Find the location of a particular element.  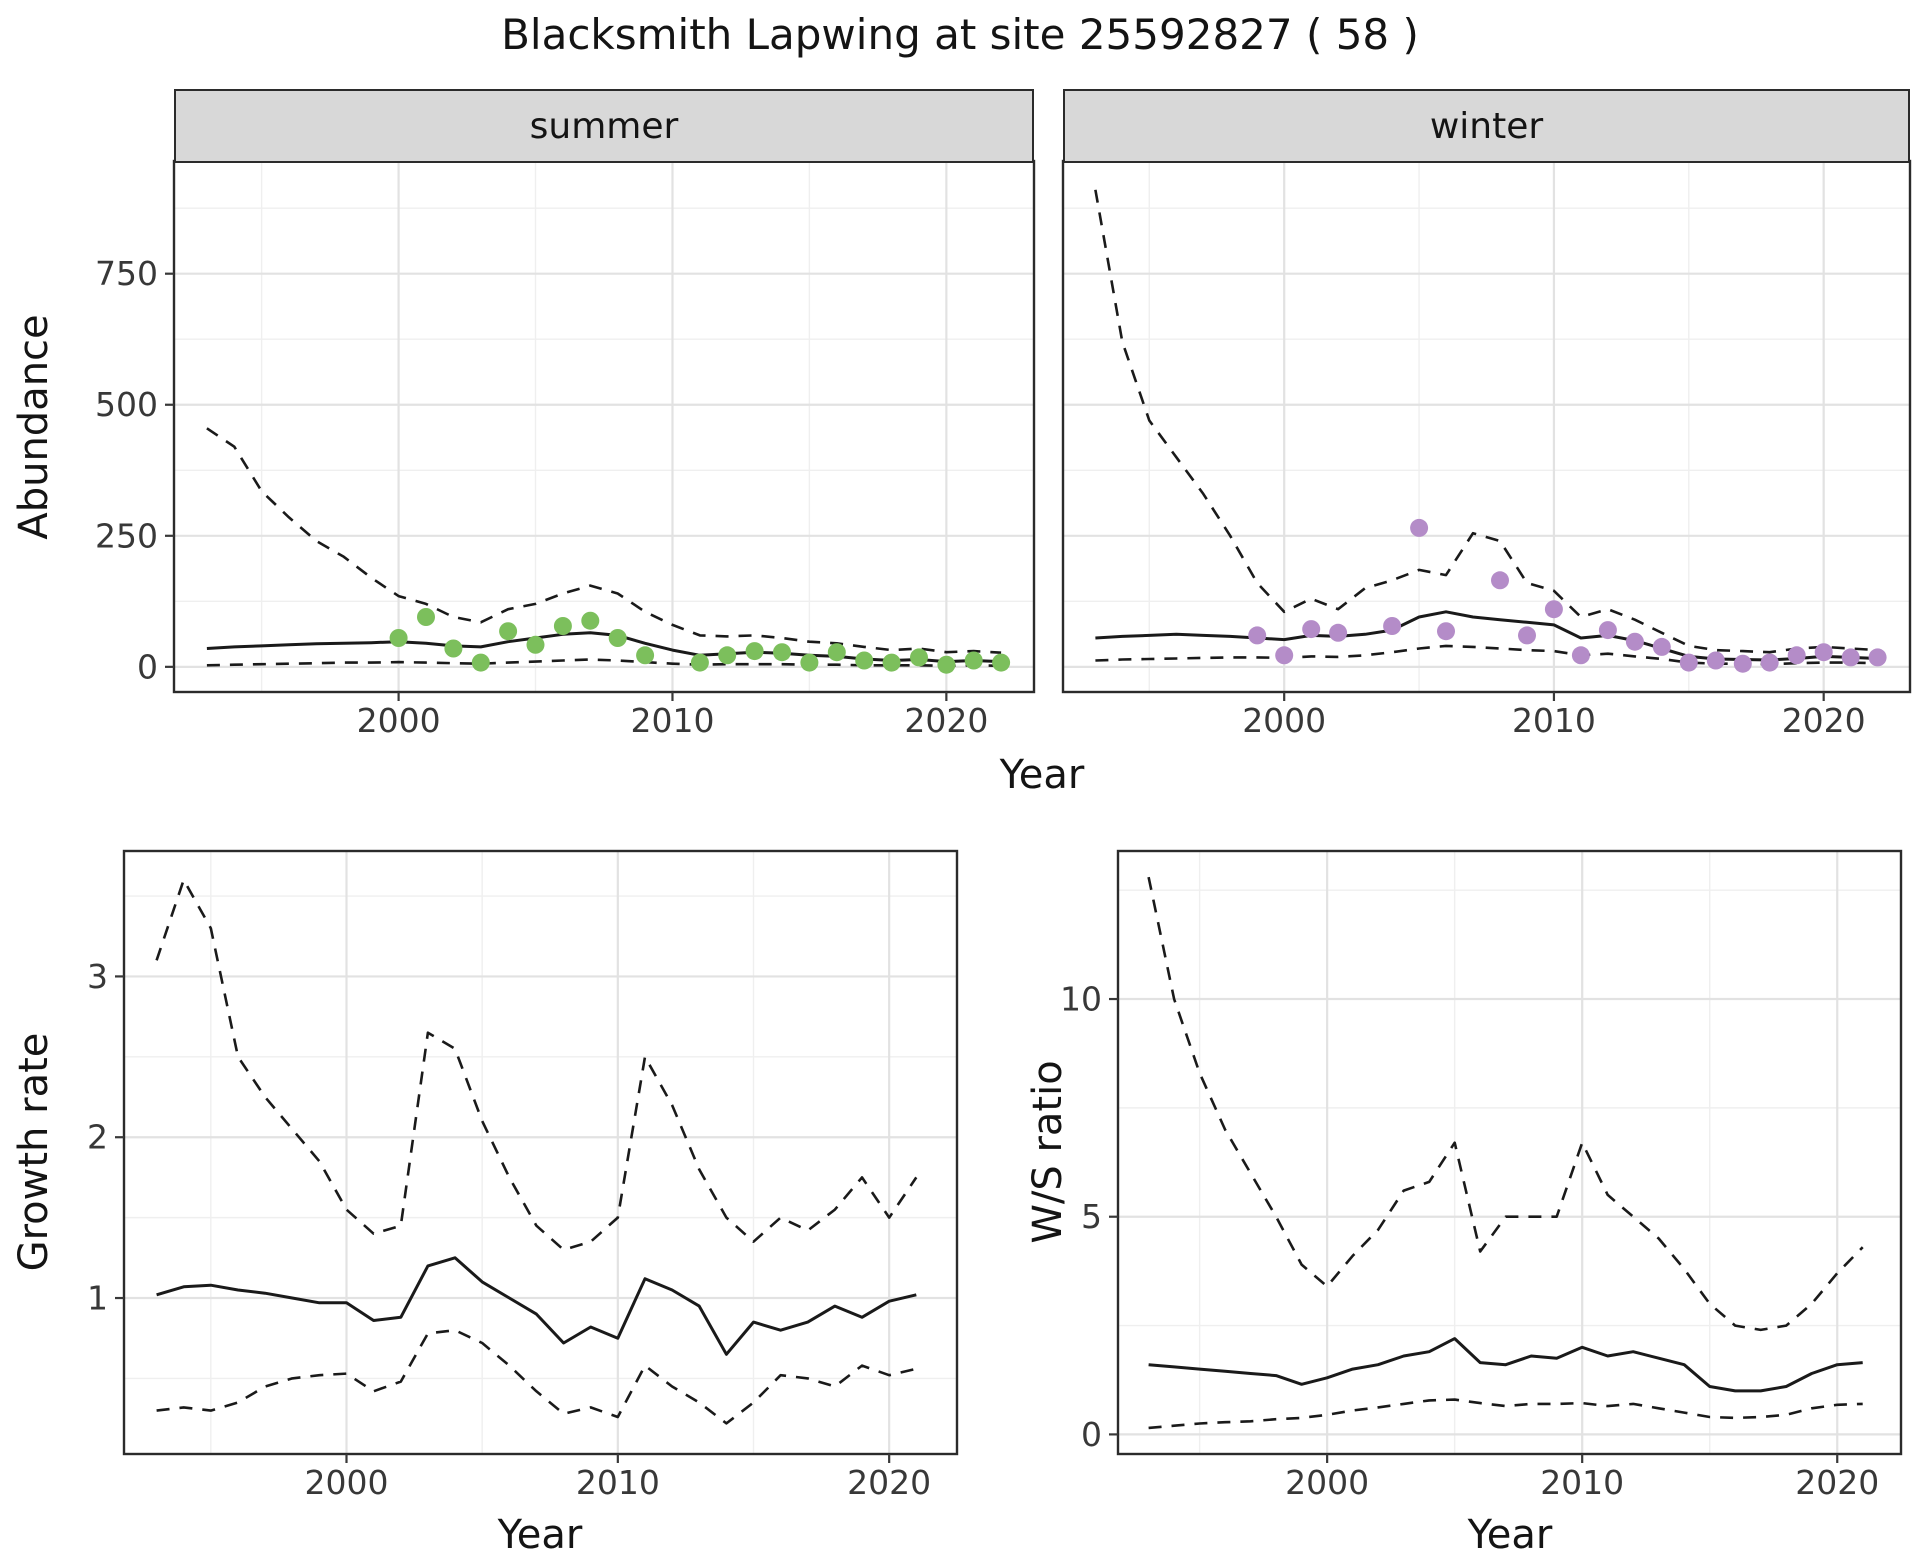

x-axis-label-year-bottom-right: Year is located at coordinates (1510, 1535).